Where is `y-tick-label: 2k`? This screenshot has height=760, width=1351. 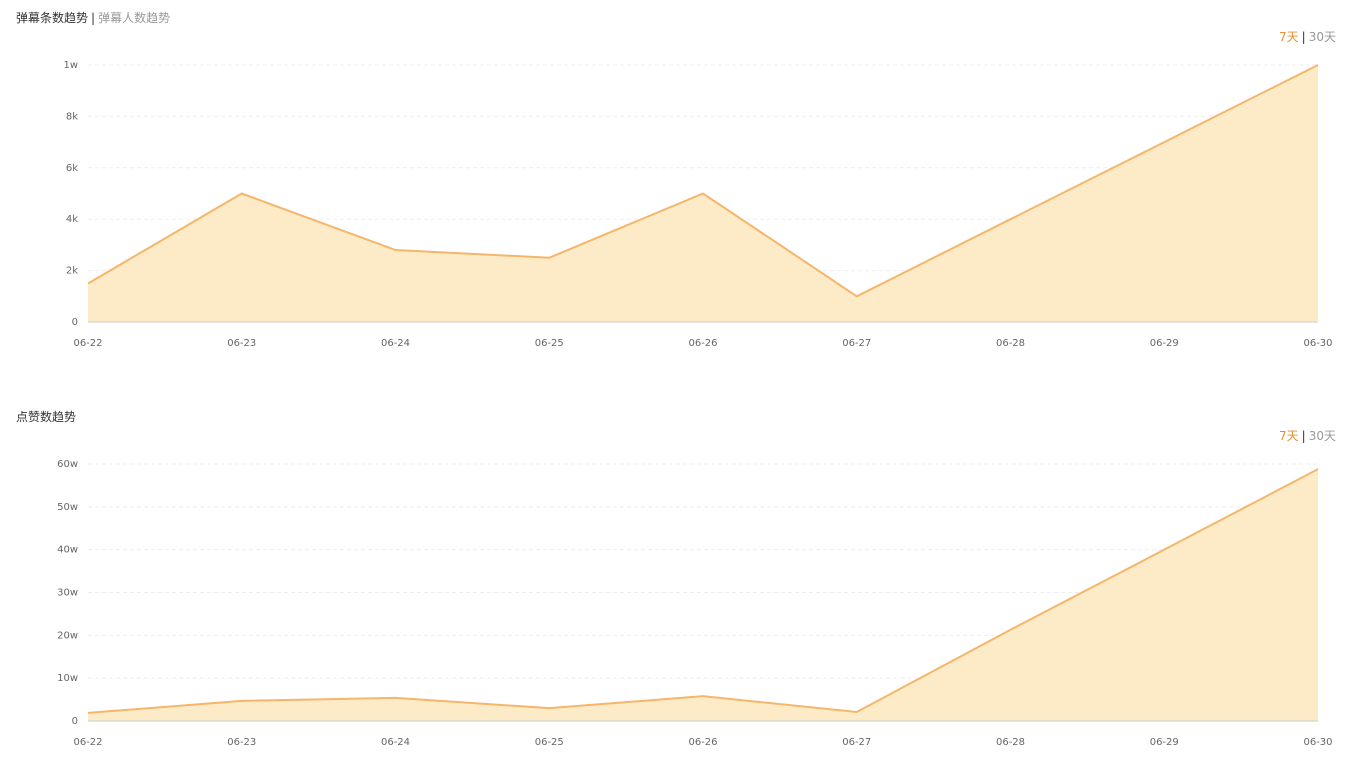
y-tick-label: 2k is located at coordinates (72, 271).